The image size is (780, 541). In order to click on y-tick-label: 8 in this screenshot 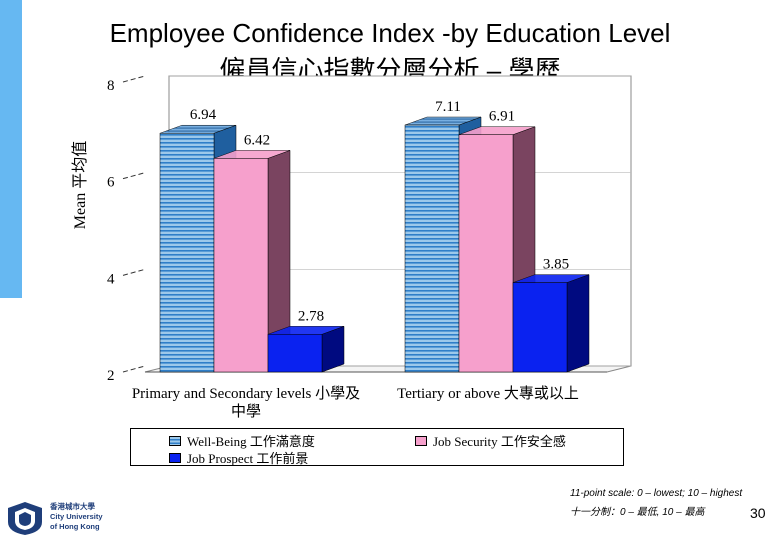, I will do `click(111, 86)`.